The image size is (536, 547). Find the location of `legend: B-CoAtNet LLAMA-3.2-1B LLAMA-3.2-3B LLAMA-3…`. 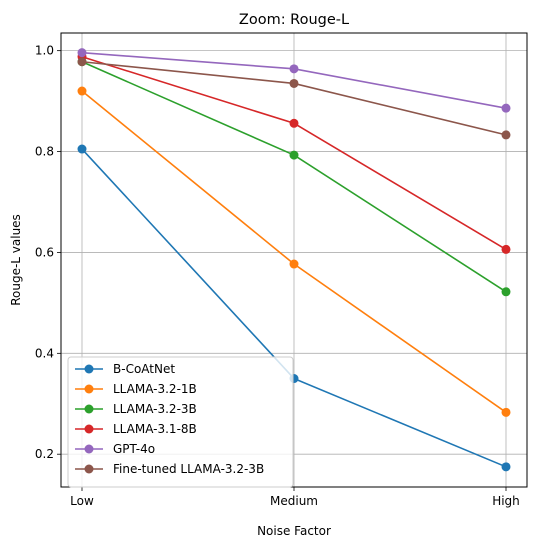

legend: B-CoAtNet LLAMA-3.2-1B LLAMA-3.2-3B LLAMA-3… is located at coordinates (180, 422).